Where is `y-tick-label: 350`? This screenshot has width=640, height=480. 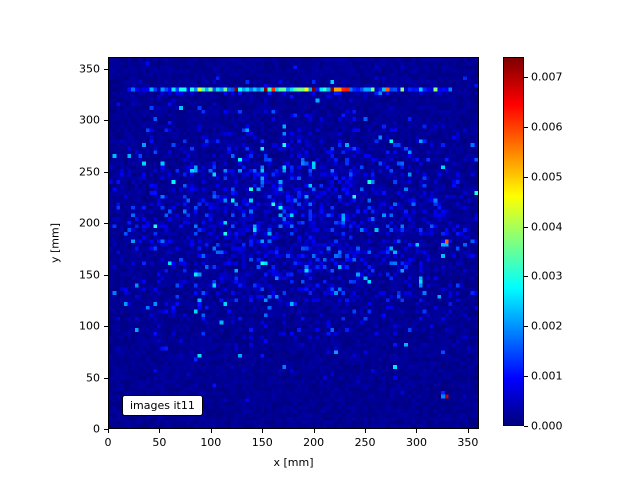 y-tick-label: 350 is located at coordinates (89, 69).